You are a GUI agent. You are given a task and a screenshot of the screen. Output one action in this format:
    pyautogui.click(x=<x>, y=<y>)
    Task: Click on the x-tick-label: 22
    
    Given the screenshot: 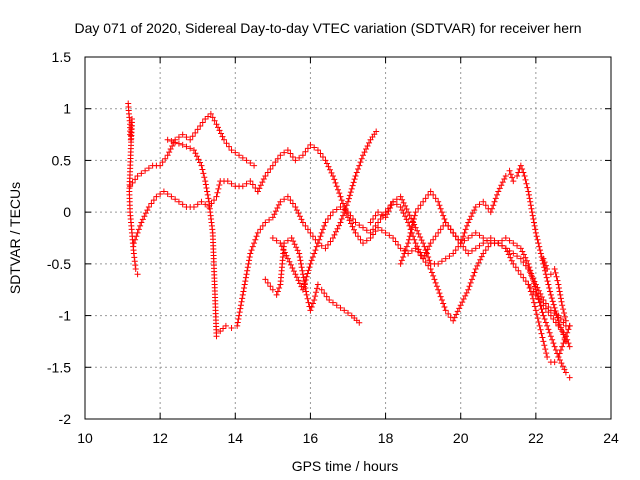 What is the action you would take?
    pyautogui.click(x=536, y=438)
    